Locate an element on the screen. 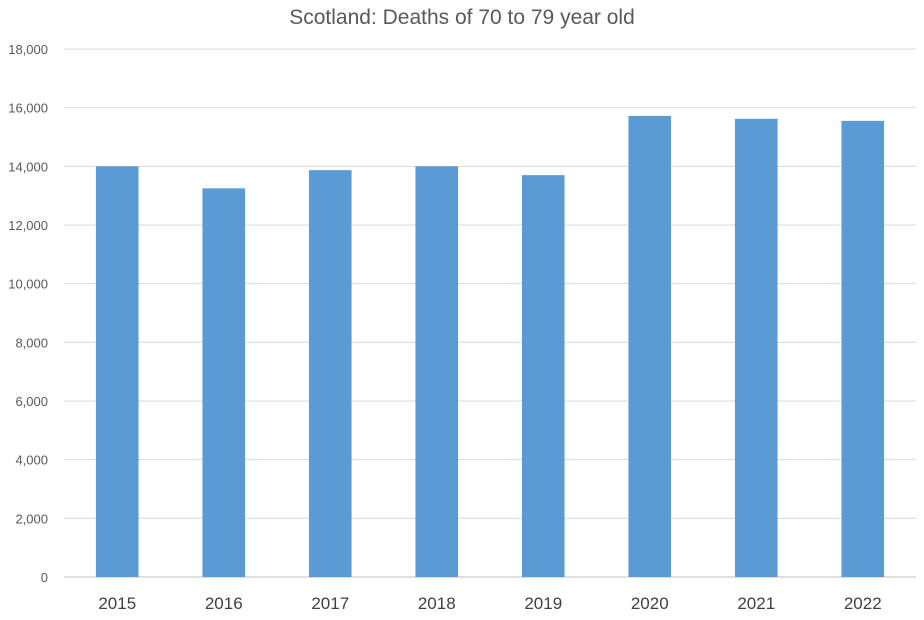  x-tick-label: 2018 is located at coordinates (437, 603).